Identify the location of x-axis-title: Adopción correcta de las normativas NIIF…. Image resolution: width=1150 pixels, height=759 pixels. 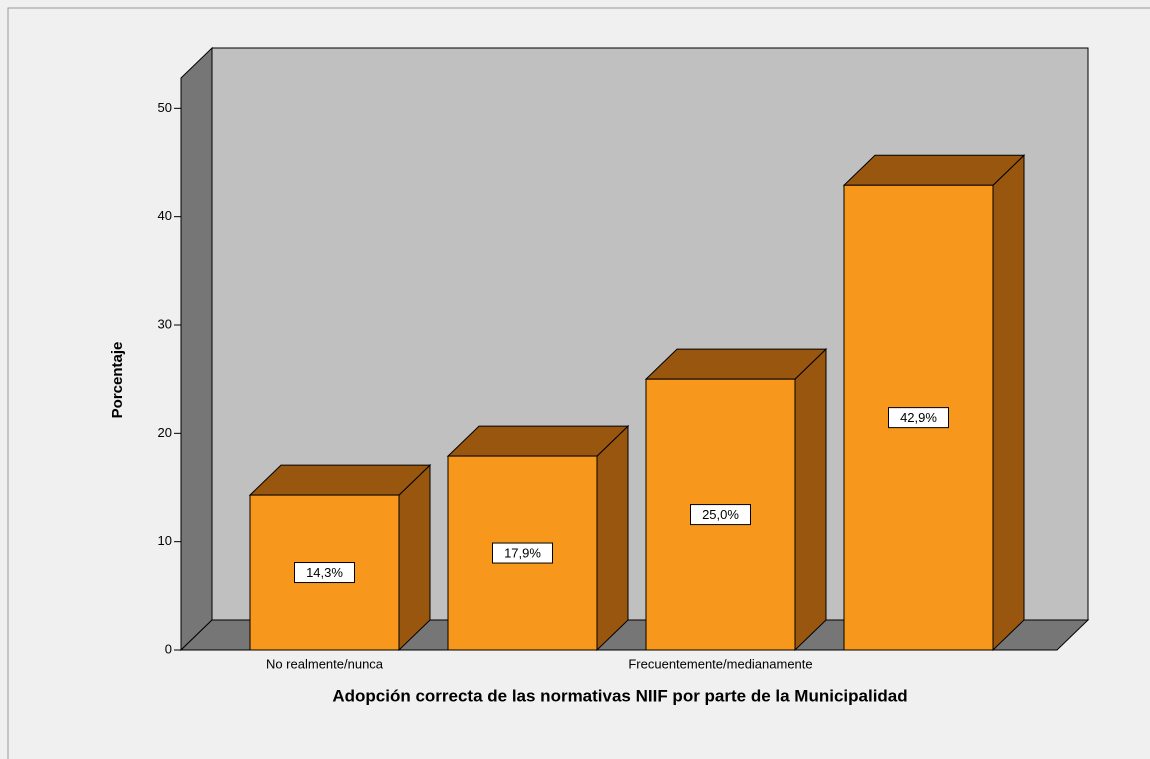
(619, 695).